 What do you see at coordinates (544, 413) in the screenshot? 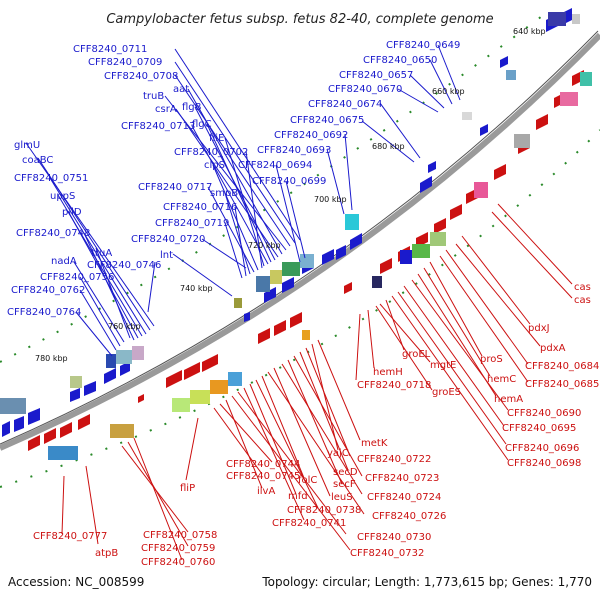
I see `gene-label-reverse: CFF8240_0690` at bounding box center [544, 413].